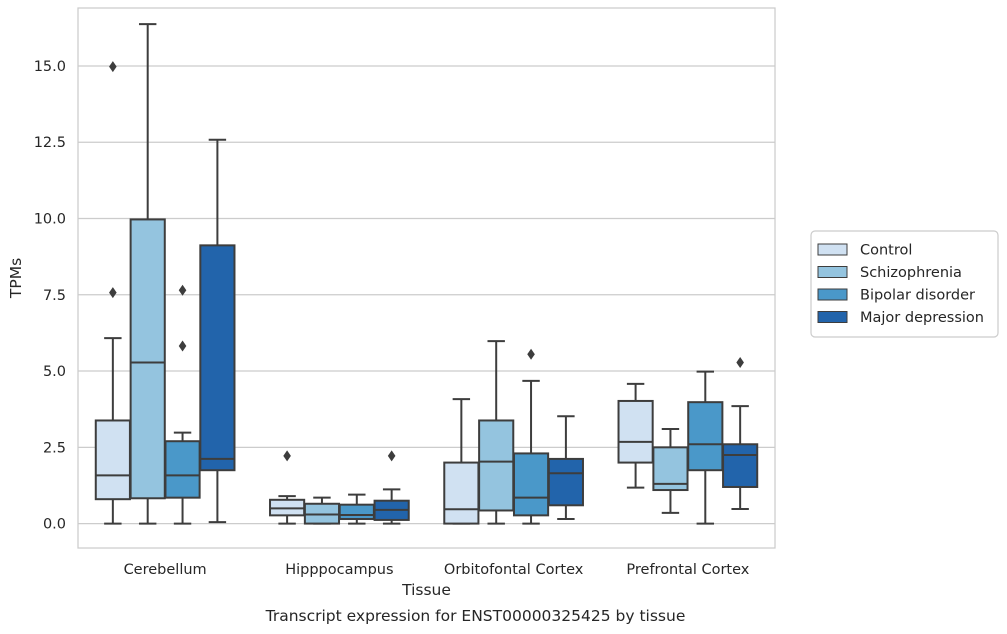 This screenshot has width=1007, height=634. What do you see at coordinates (54, 372) in the screenshot?
I see `y-tick-label: 5.0` at bounding box center [54, 372].